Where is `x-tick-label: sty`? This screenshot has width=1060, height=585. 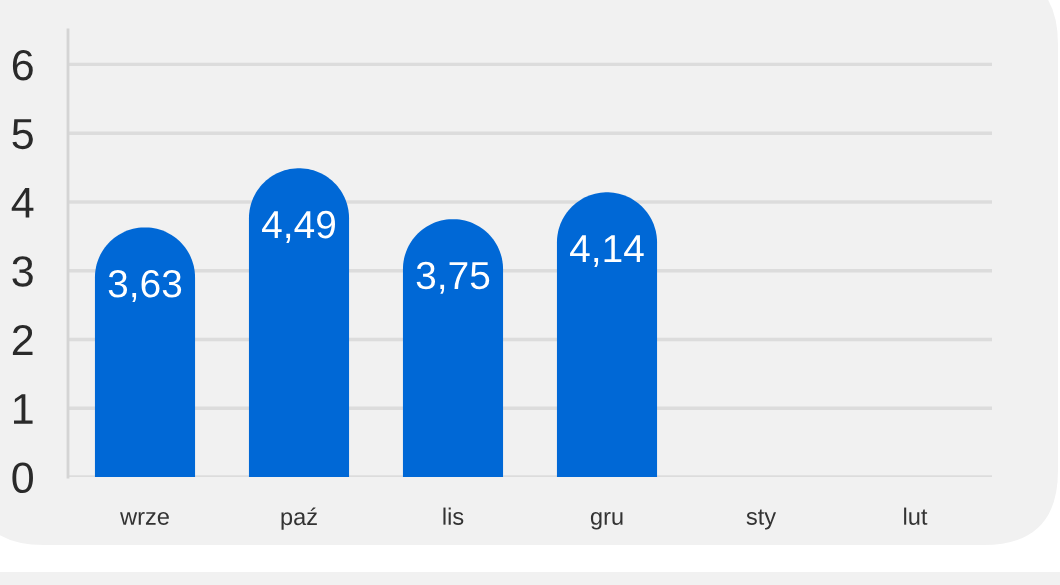
x-tick-label: sty is located at coordinates (761, 519).